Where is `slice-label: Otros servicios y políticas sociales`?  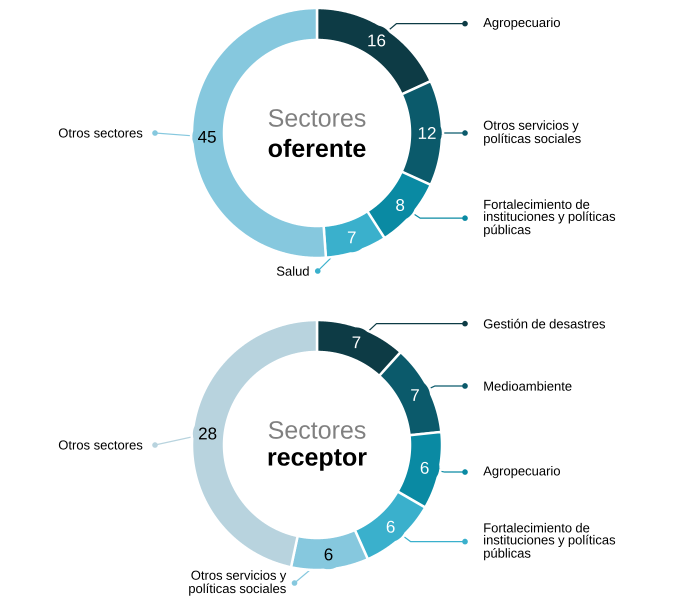 slice-label: Otros servicios y políticas sociales is located at coordinates (237, 583).